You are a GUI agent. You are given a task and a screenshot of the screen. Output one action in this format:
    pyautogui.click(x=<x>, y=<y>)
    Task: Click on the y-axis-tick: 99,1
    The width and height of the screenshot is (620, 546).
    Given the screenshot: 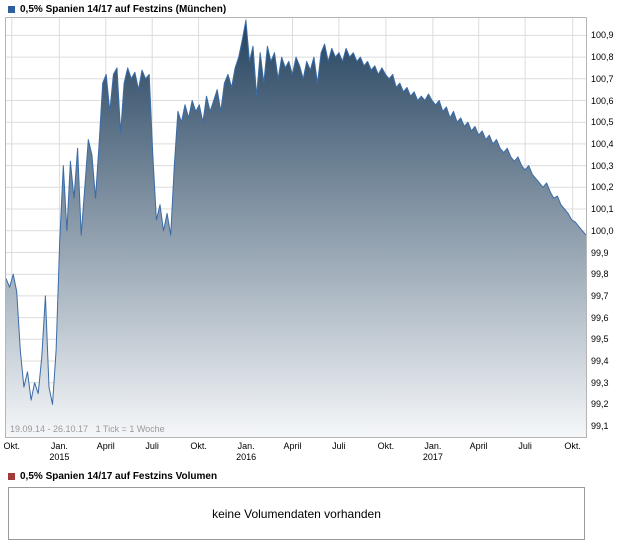 What is the action you would take?
    pyautogui.click(x=600, y=426)
    